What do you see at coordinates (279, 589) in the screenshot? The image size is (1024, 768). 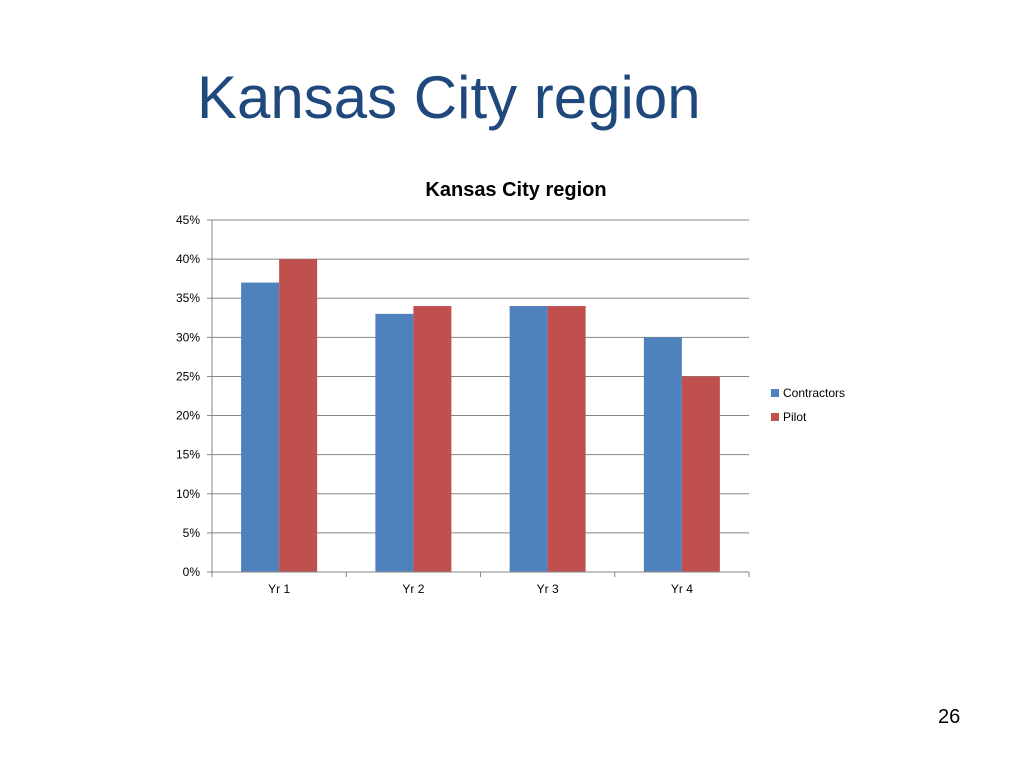 I see `x-tick-label: Yr 1` at bounding box center [279, 589].